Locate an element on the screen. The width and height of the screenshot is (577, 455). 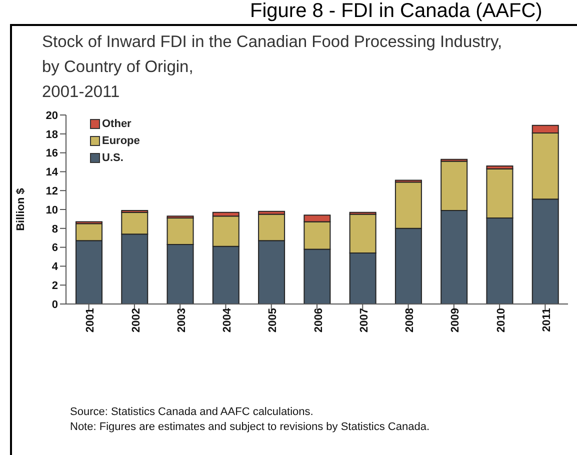
y-tick-label: 6 is located at coordinates (55, 248).